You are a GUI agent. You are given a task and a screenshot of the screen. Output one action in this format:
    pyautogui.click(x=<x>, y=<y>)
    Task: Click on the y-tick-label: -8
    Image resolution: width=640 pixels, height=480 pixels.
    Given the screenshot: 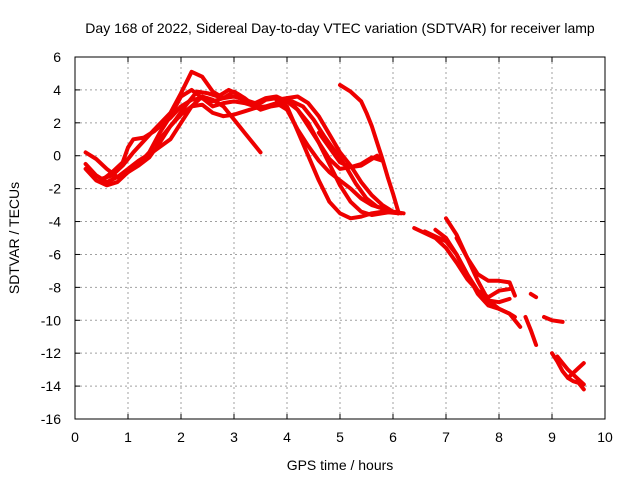 What is the action you would take?
    pyautogui.click(x=55, y=287)
    